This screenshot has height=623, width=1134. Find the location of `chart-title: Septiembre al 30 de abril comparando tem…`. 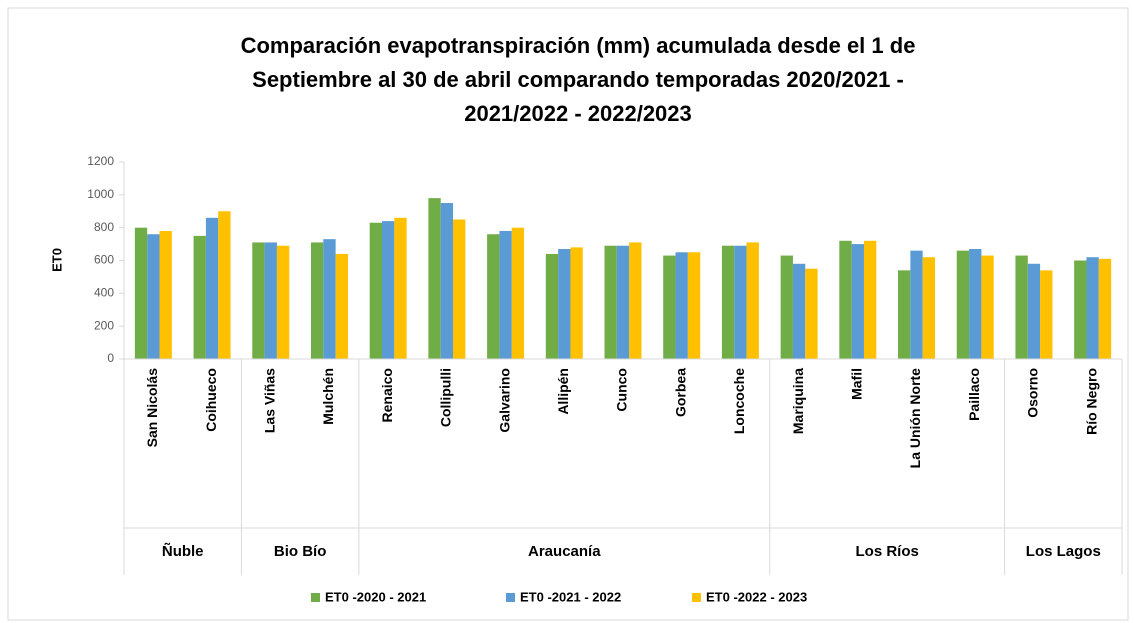

chart-title: Septiembre al 30 de abril comparando tem… is located at coordinates (578, 79).